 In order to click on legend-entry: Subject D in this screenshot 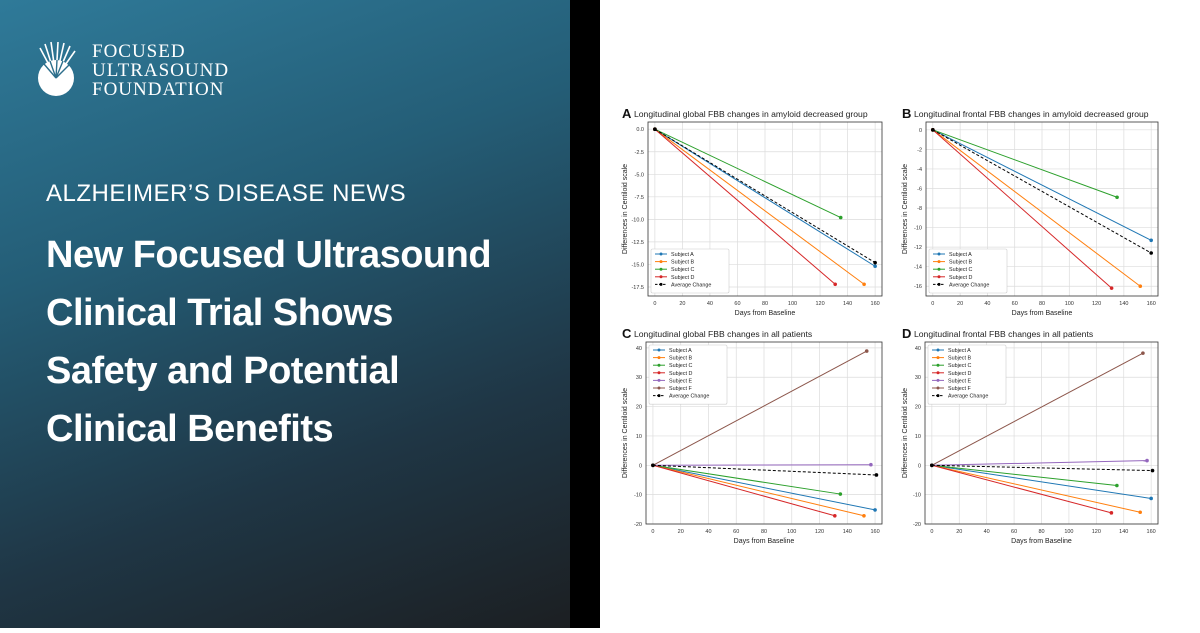, I will do `click(959, 374)`.